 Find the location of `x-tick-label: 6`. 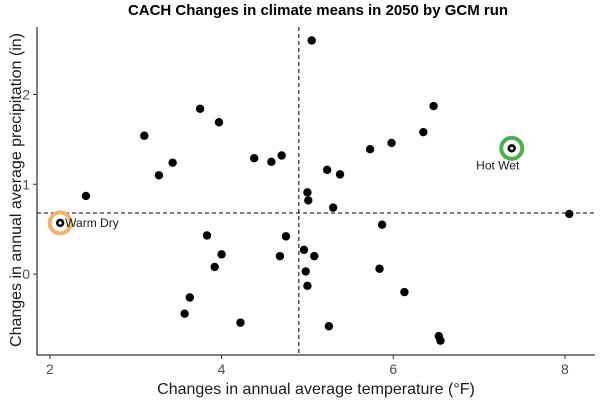

x-tick-label: 6 is located at coordinates (393, 369).